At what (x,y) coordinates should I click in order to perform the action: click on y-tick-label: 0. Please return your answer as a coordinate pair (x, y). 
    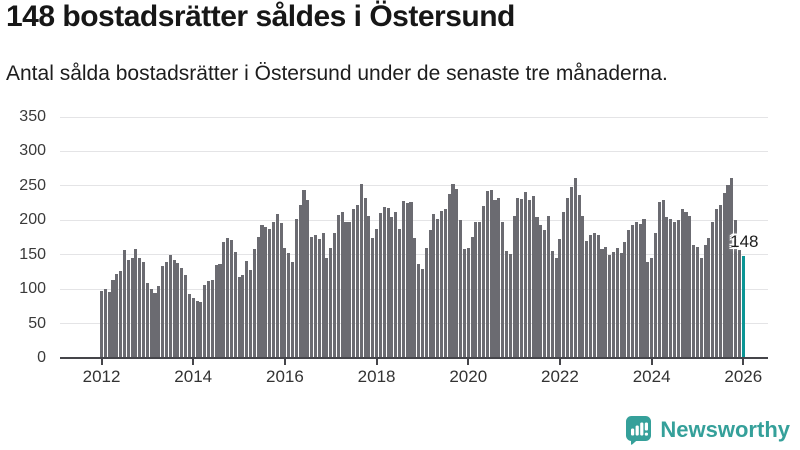
    Looking at the image, I should click on (41, 357).